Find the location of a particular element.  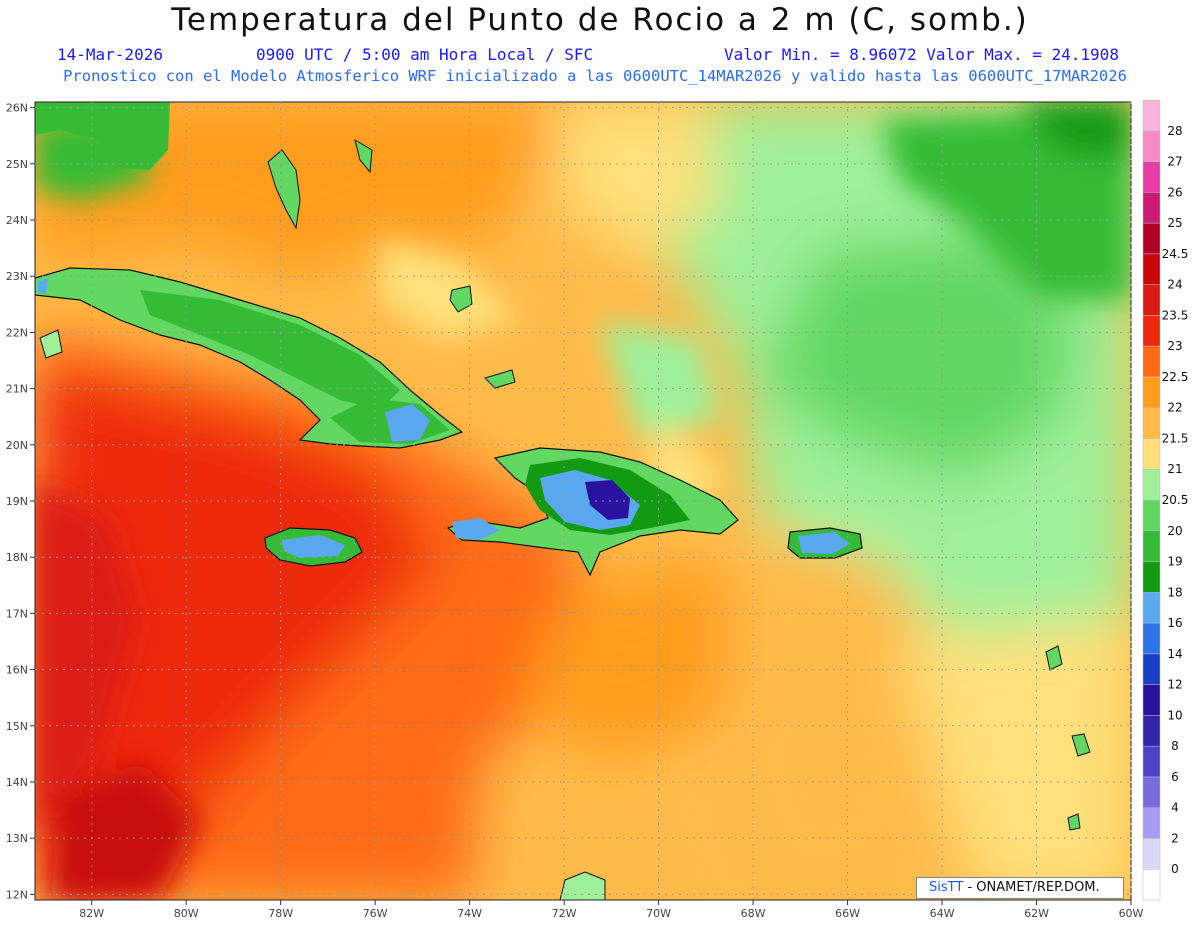

lat-tick-label: 23N is located at coordinates (17, 276).